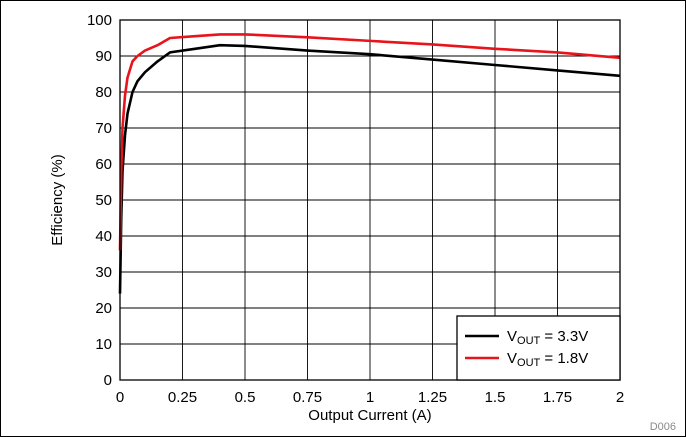  I want to click on x-tick-labels: 0 0.25 0.5 0.75 1 1.25 1.5 1.75 2, so click(370, 397).